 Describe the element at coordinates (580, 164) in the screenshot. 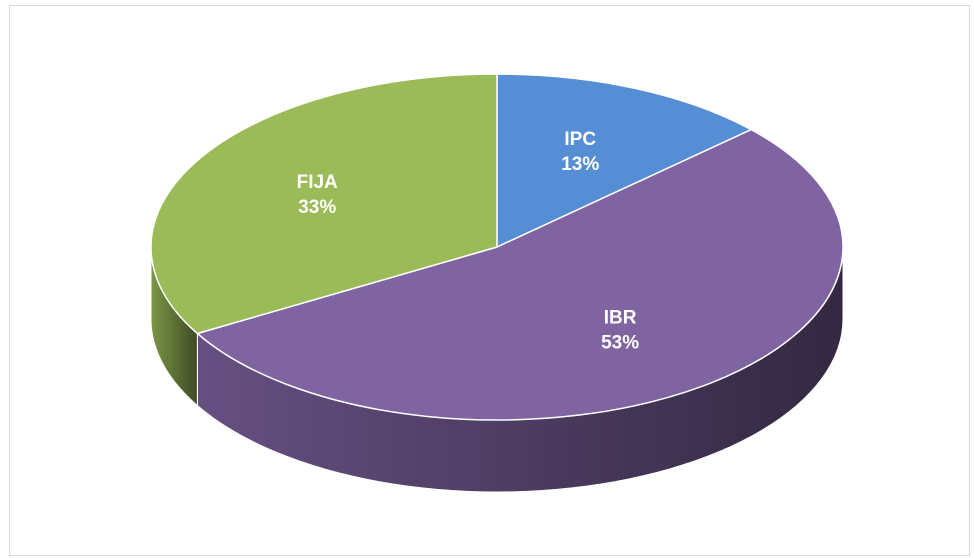

I see `slice-label-value: 13%` at that location.